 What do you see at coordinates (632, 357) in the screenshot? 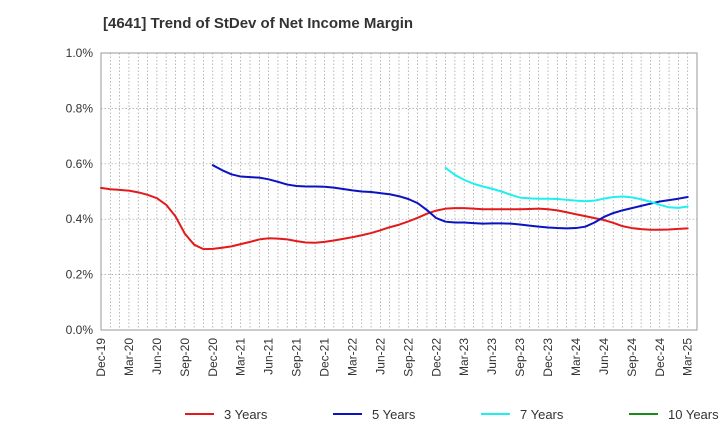
I see `x-tick-label: Sep-24` at bounding box center [632, 357].